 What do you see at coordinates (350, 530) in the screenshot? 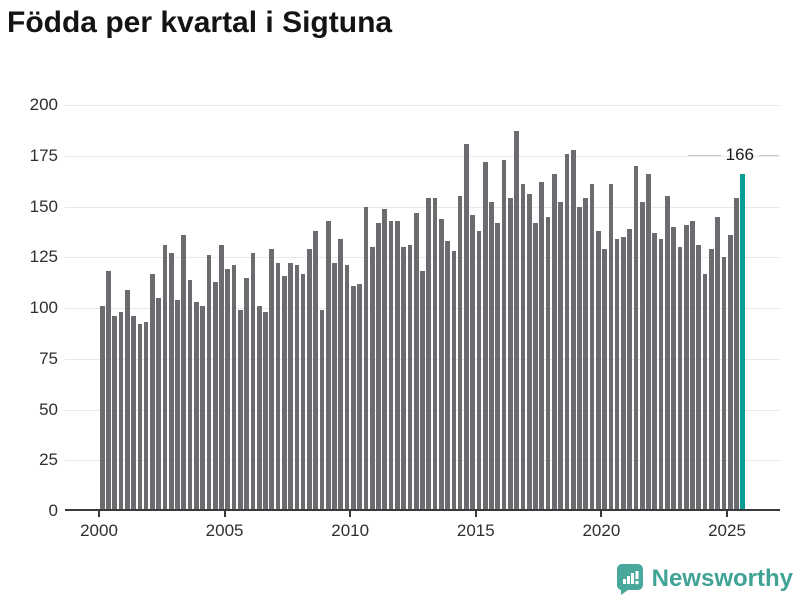
I see `x-axis-tick-label: 2010` at bounding box center [350, 530].